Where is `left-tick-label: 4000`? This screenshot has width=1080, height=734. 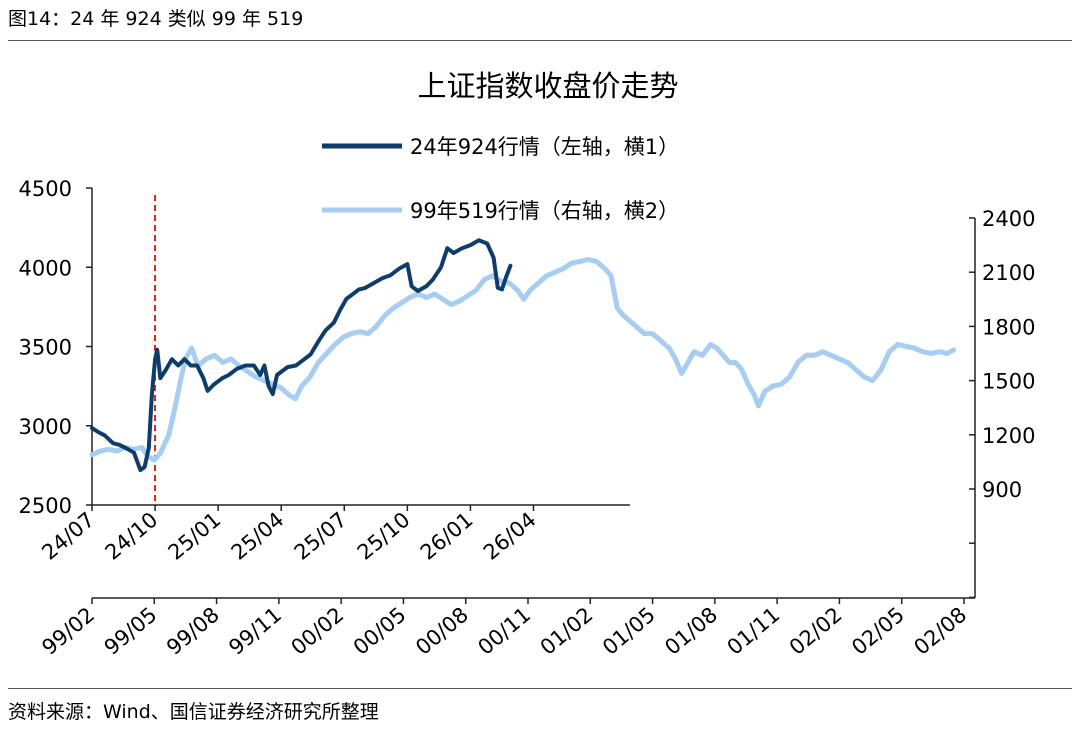 left-tick-label: 4000 is located at coordinates (45, 268).